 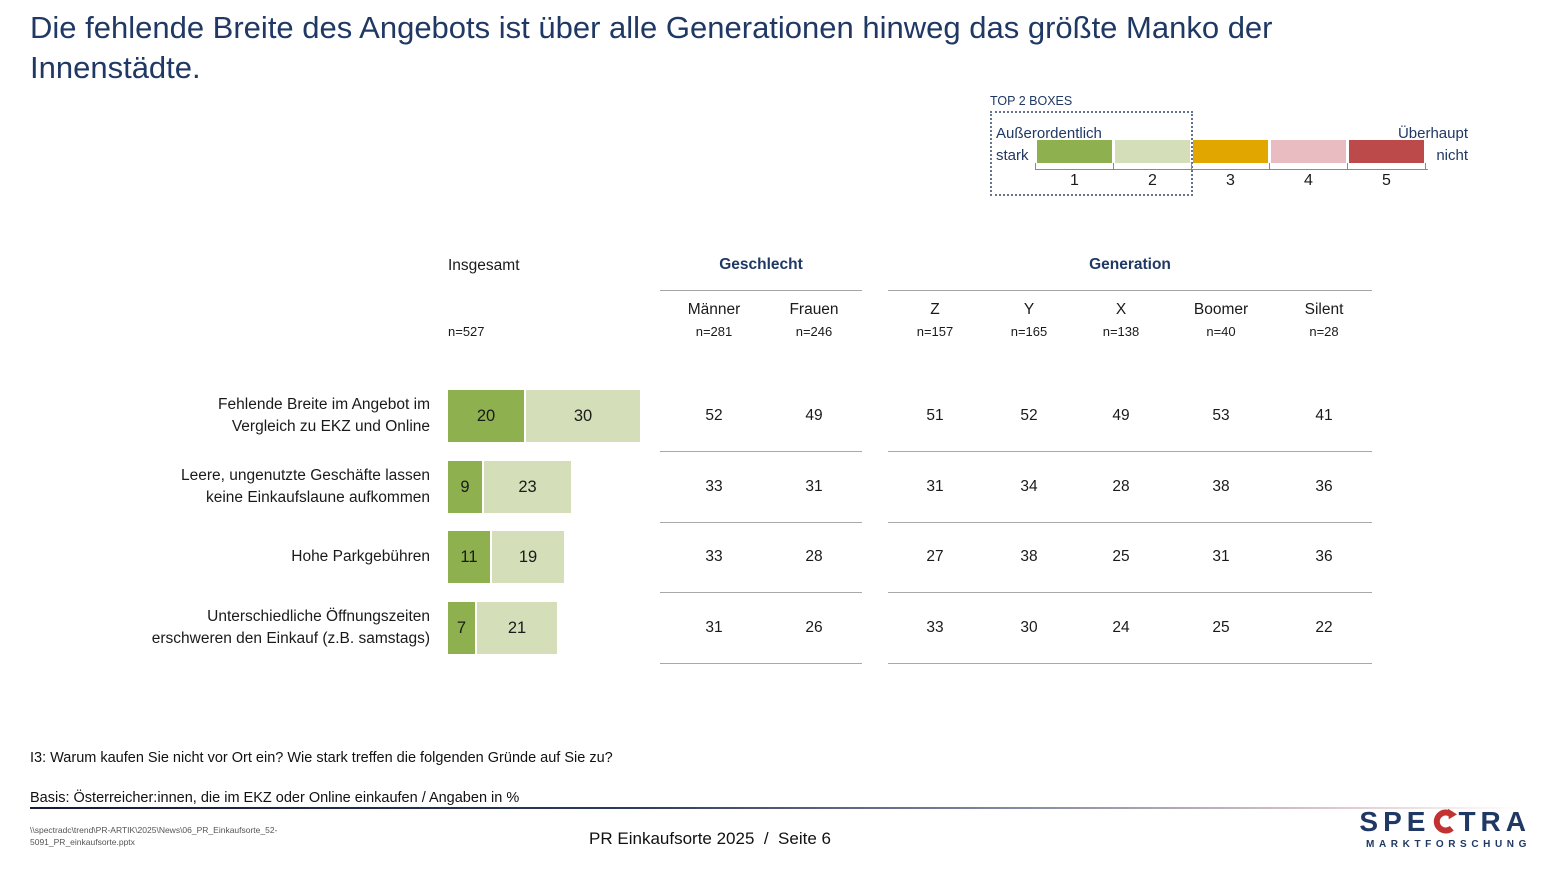 What do you see at coordinates (1324, 309) in the screenshot?
I see `column-header: Silent` at bounding box center [1324, 309].